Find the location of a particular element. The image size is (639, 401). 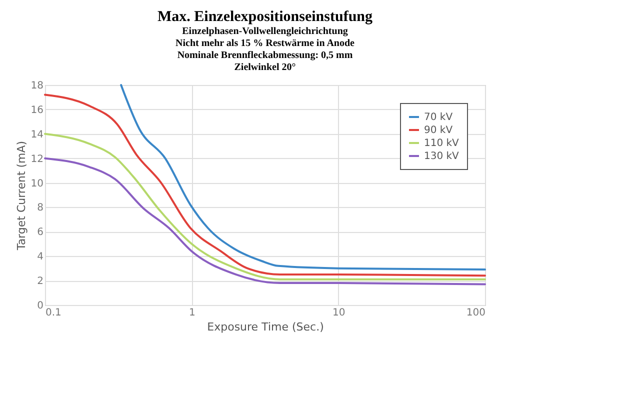

y-tick-label: 14 is located at coordinates (37, 134).